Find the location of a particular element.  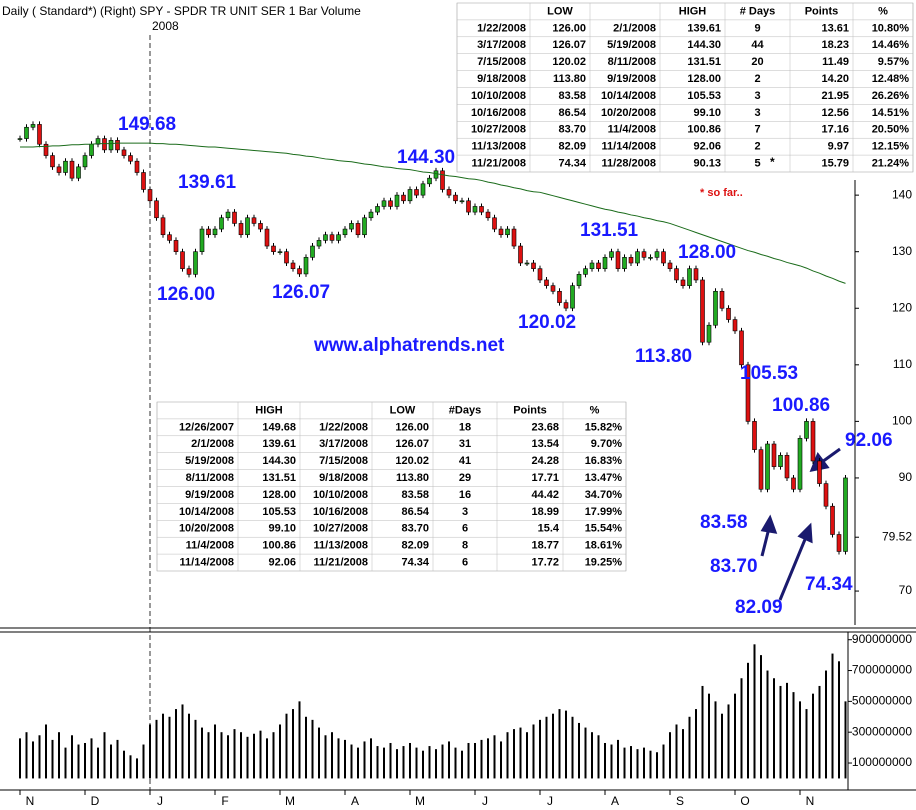

table-header: Points is located at coordinates (530, 410).